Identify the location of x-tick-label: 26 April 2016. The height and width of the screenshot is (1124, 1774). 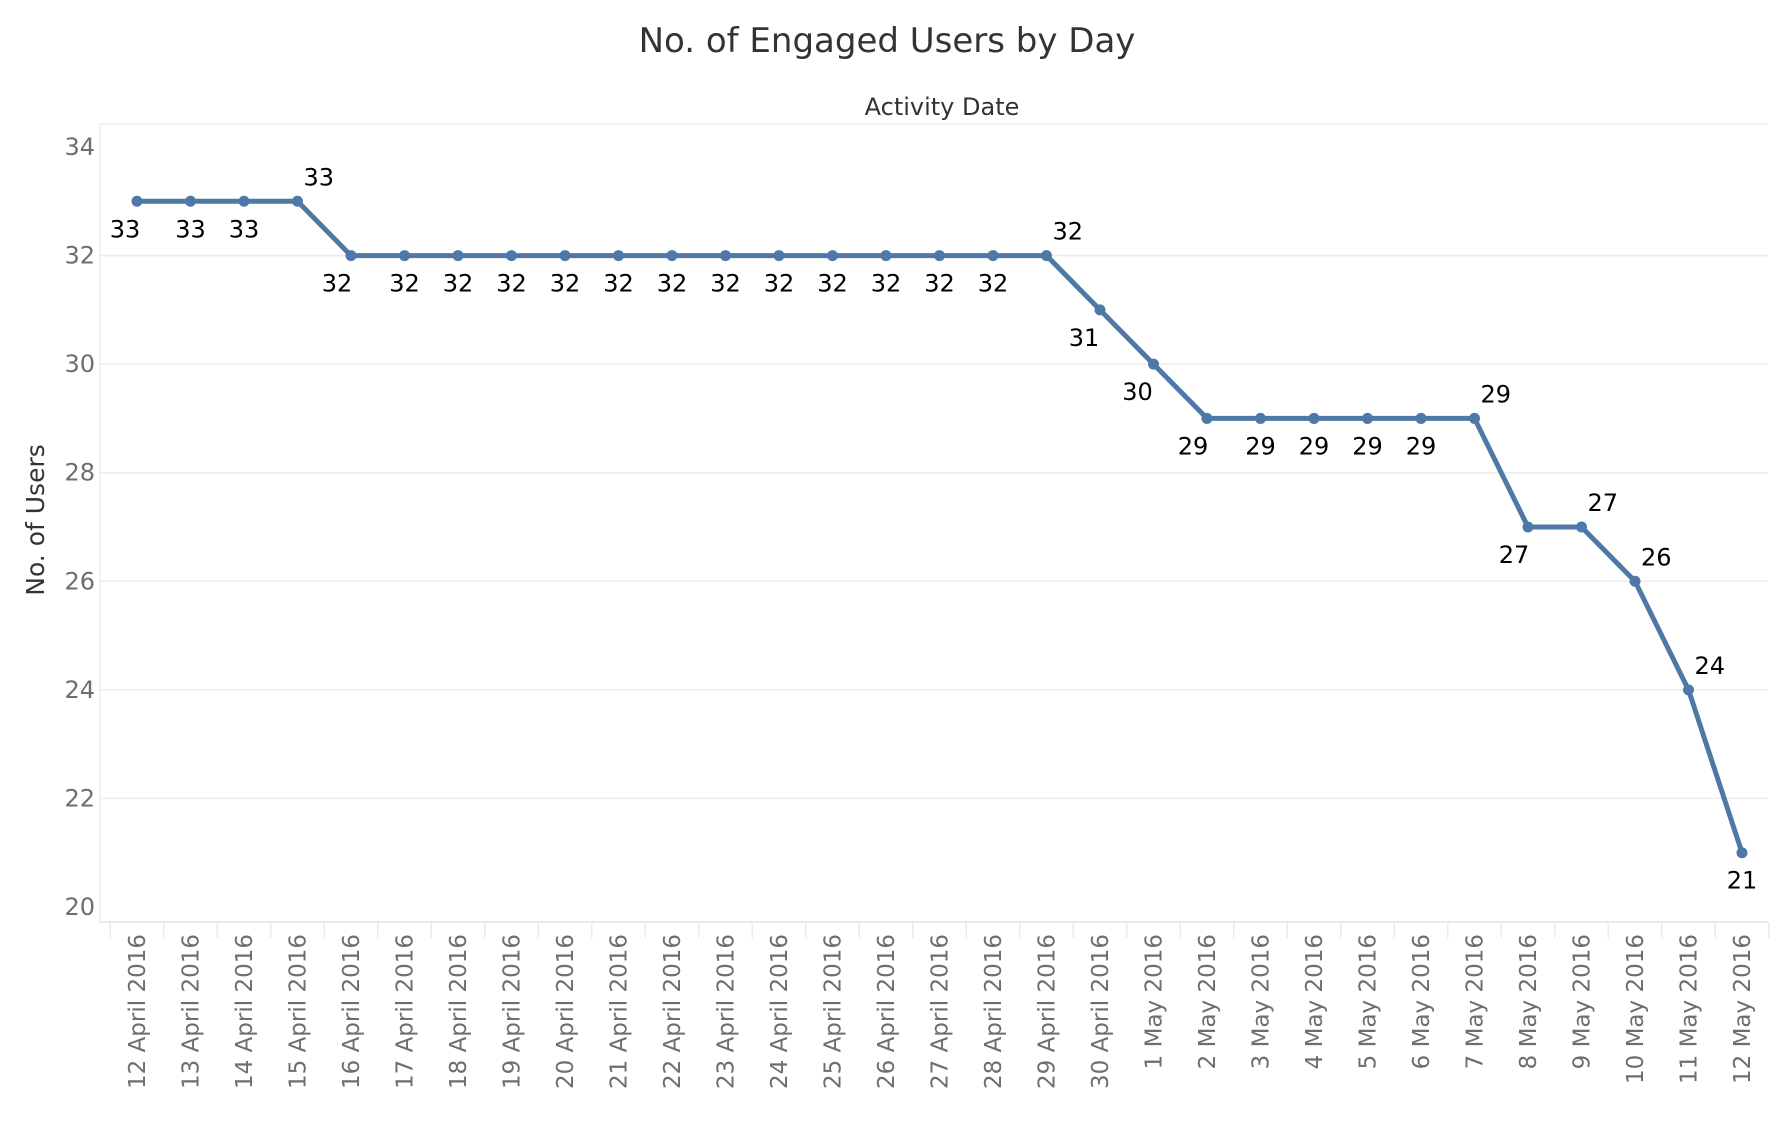
(887, 1011).